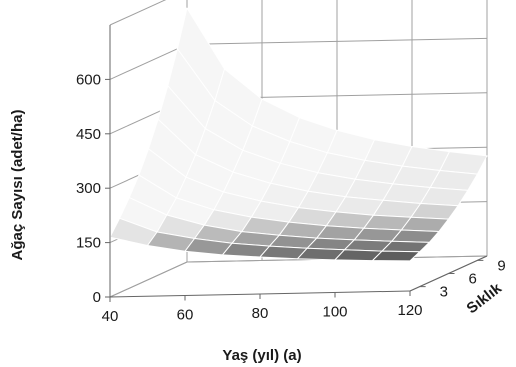  What do you see at coordinates (185, 315) in the screenshot?
I see `x-tick-label: 60` at bounding box center [185, 315].